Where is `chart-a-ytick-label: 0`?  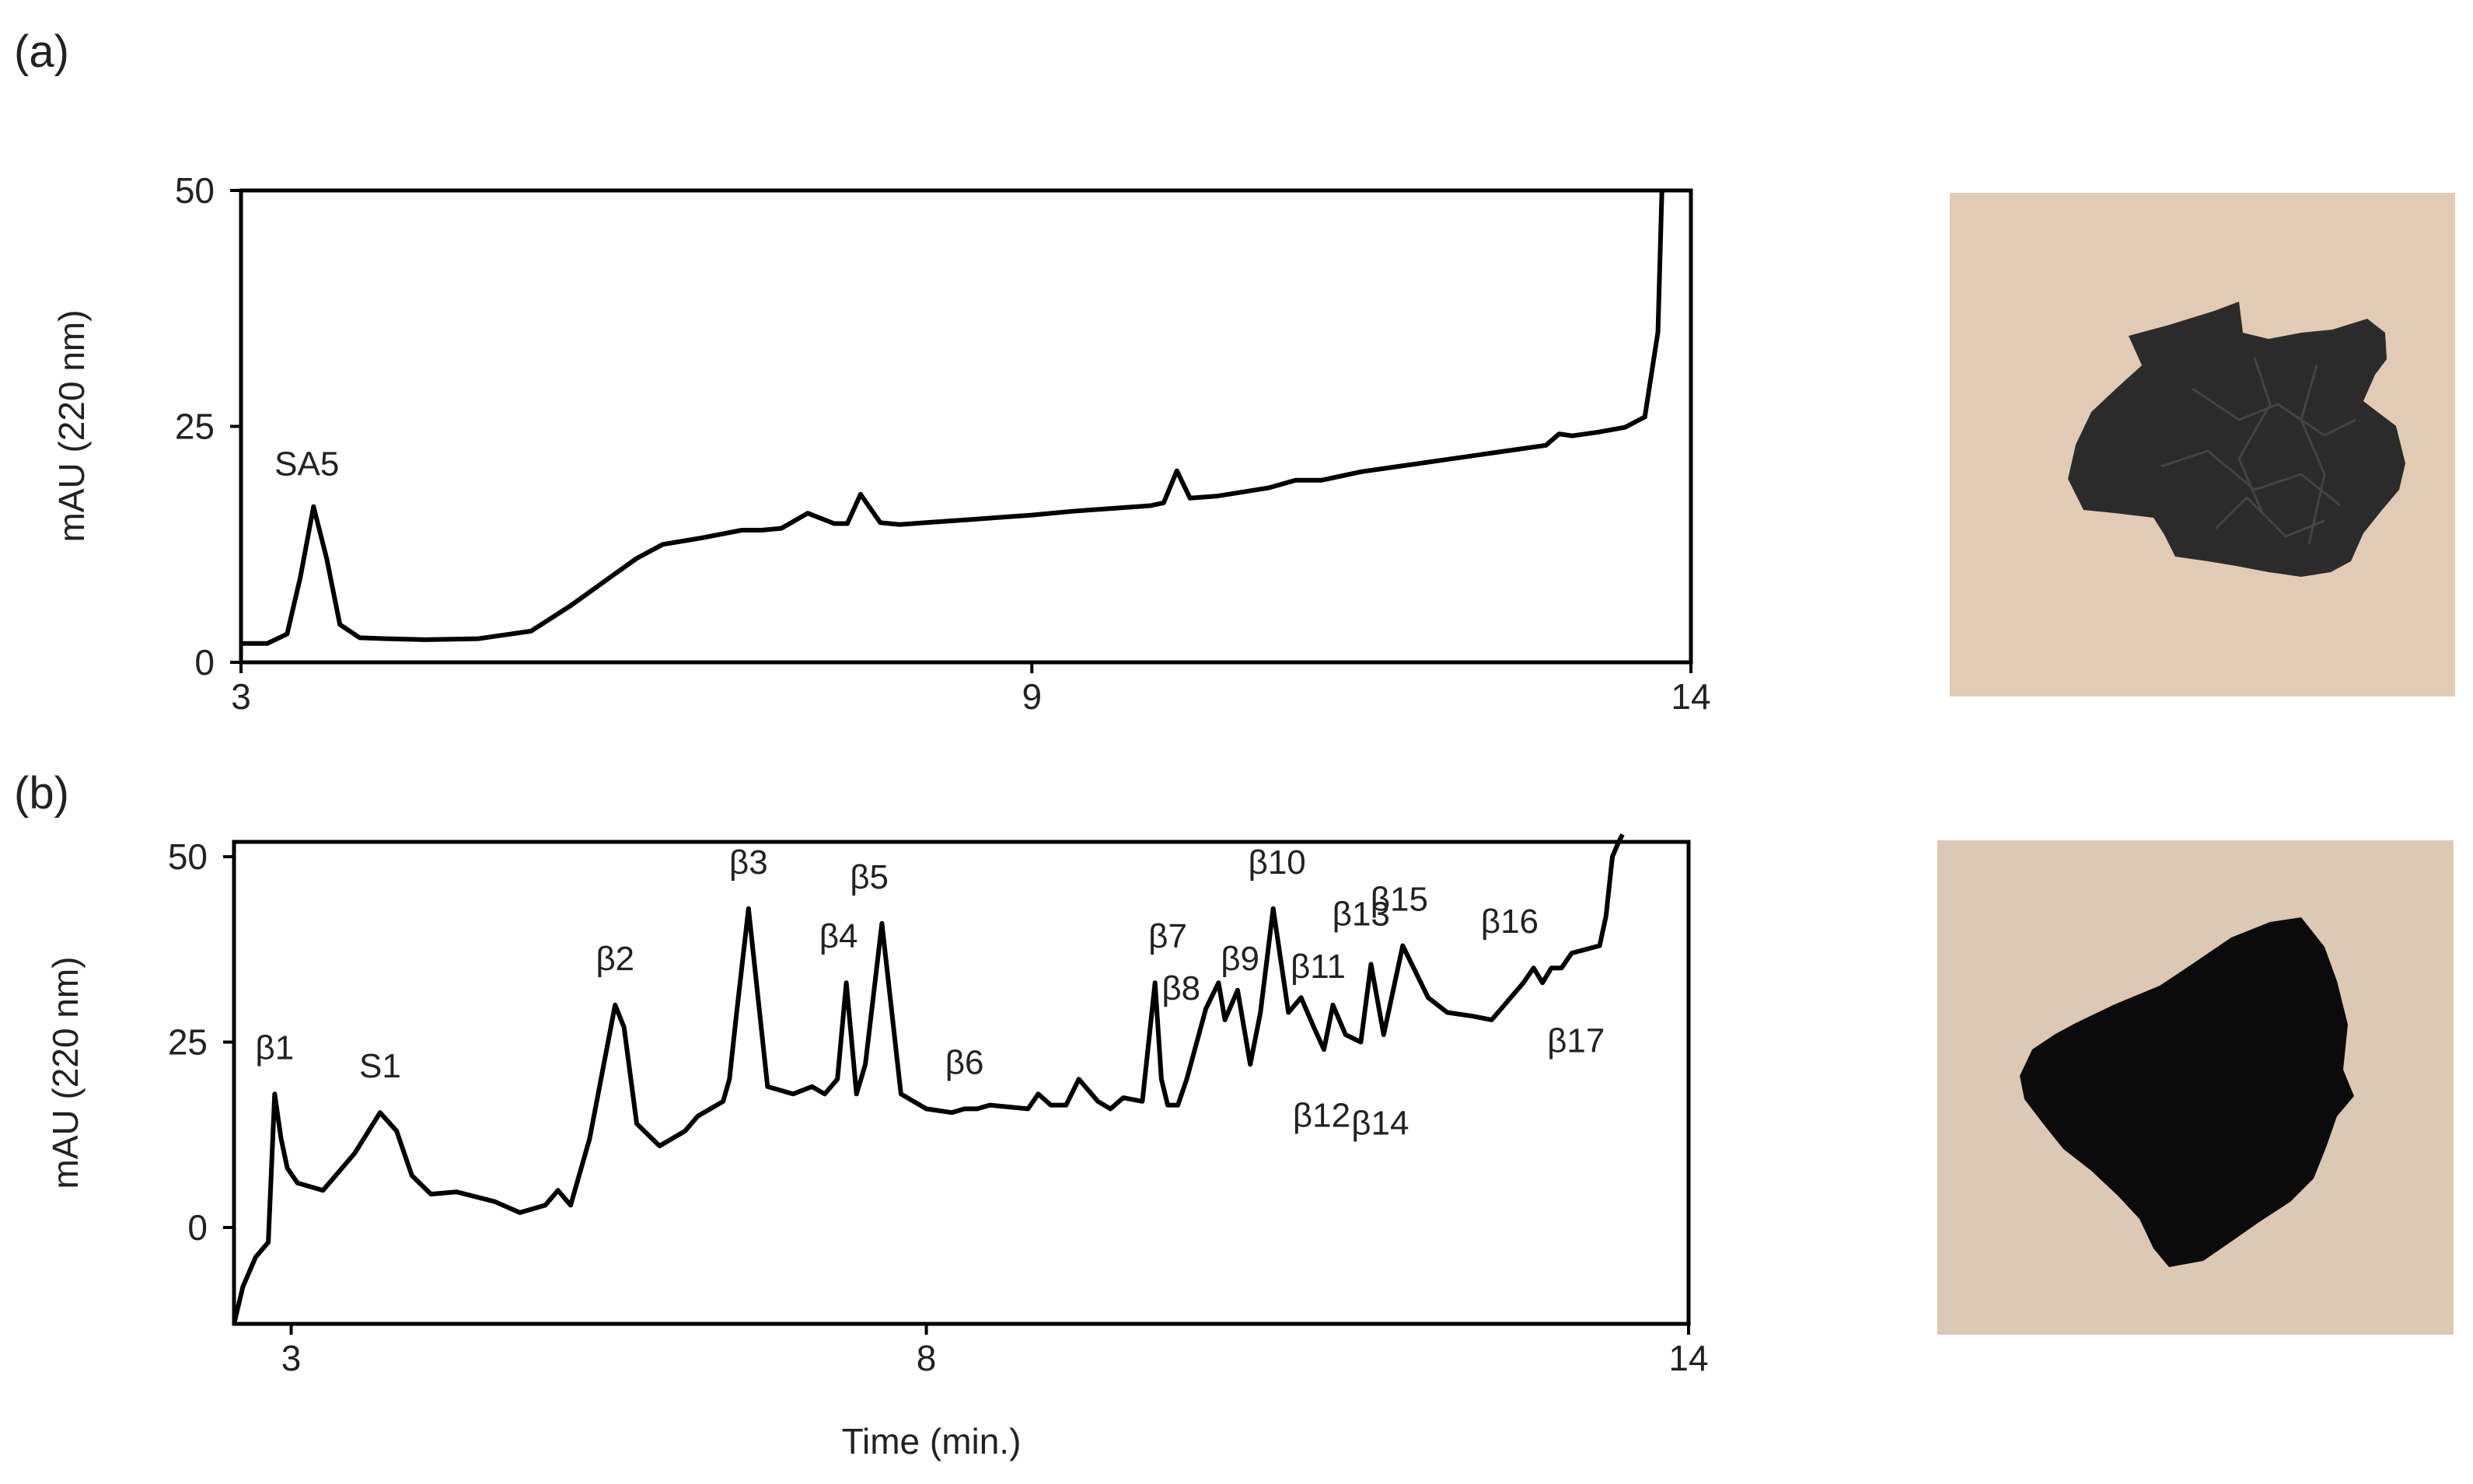
chart-a-ytick-label: 0 is located at coordinates (204, 662).